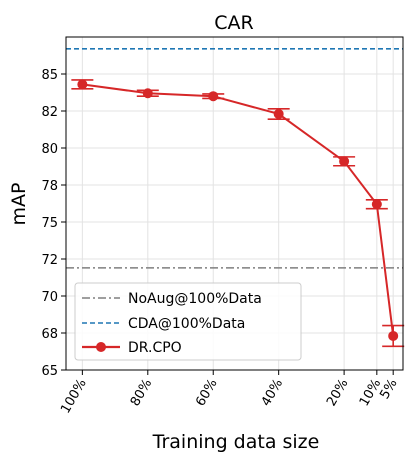 The width and height of the screenshot is (415, 464). Describe the element at coordinates (272, 393) in the screenshot. I see `x-tick-label: 40%` at that location.